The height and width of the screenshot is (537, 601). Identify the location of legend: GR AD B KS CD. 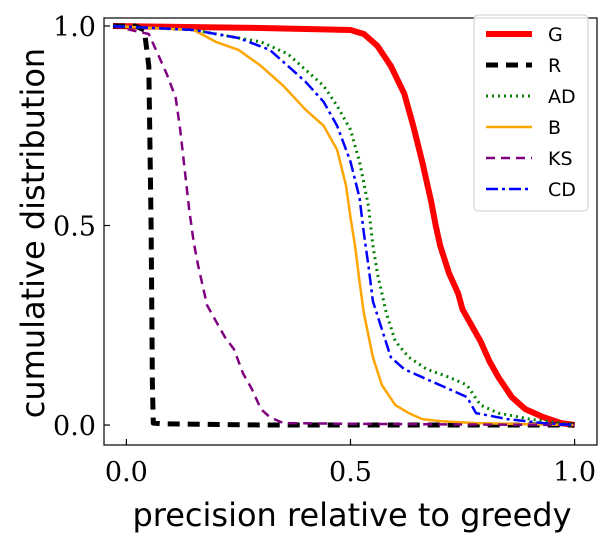
(531, 113).